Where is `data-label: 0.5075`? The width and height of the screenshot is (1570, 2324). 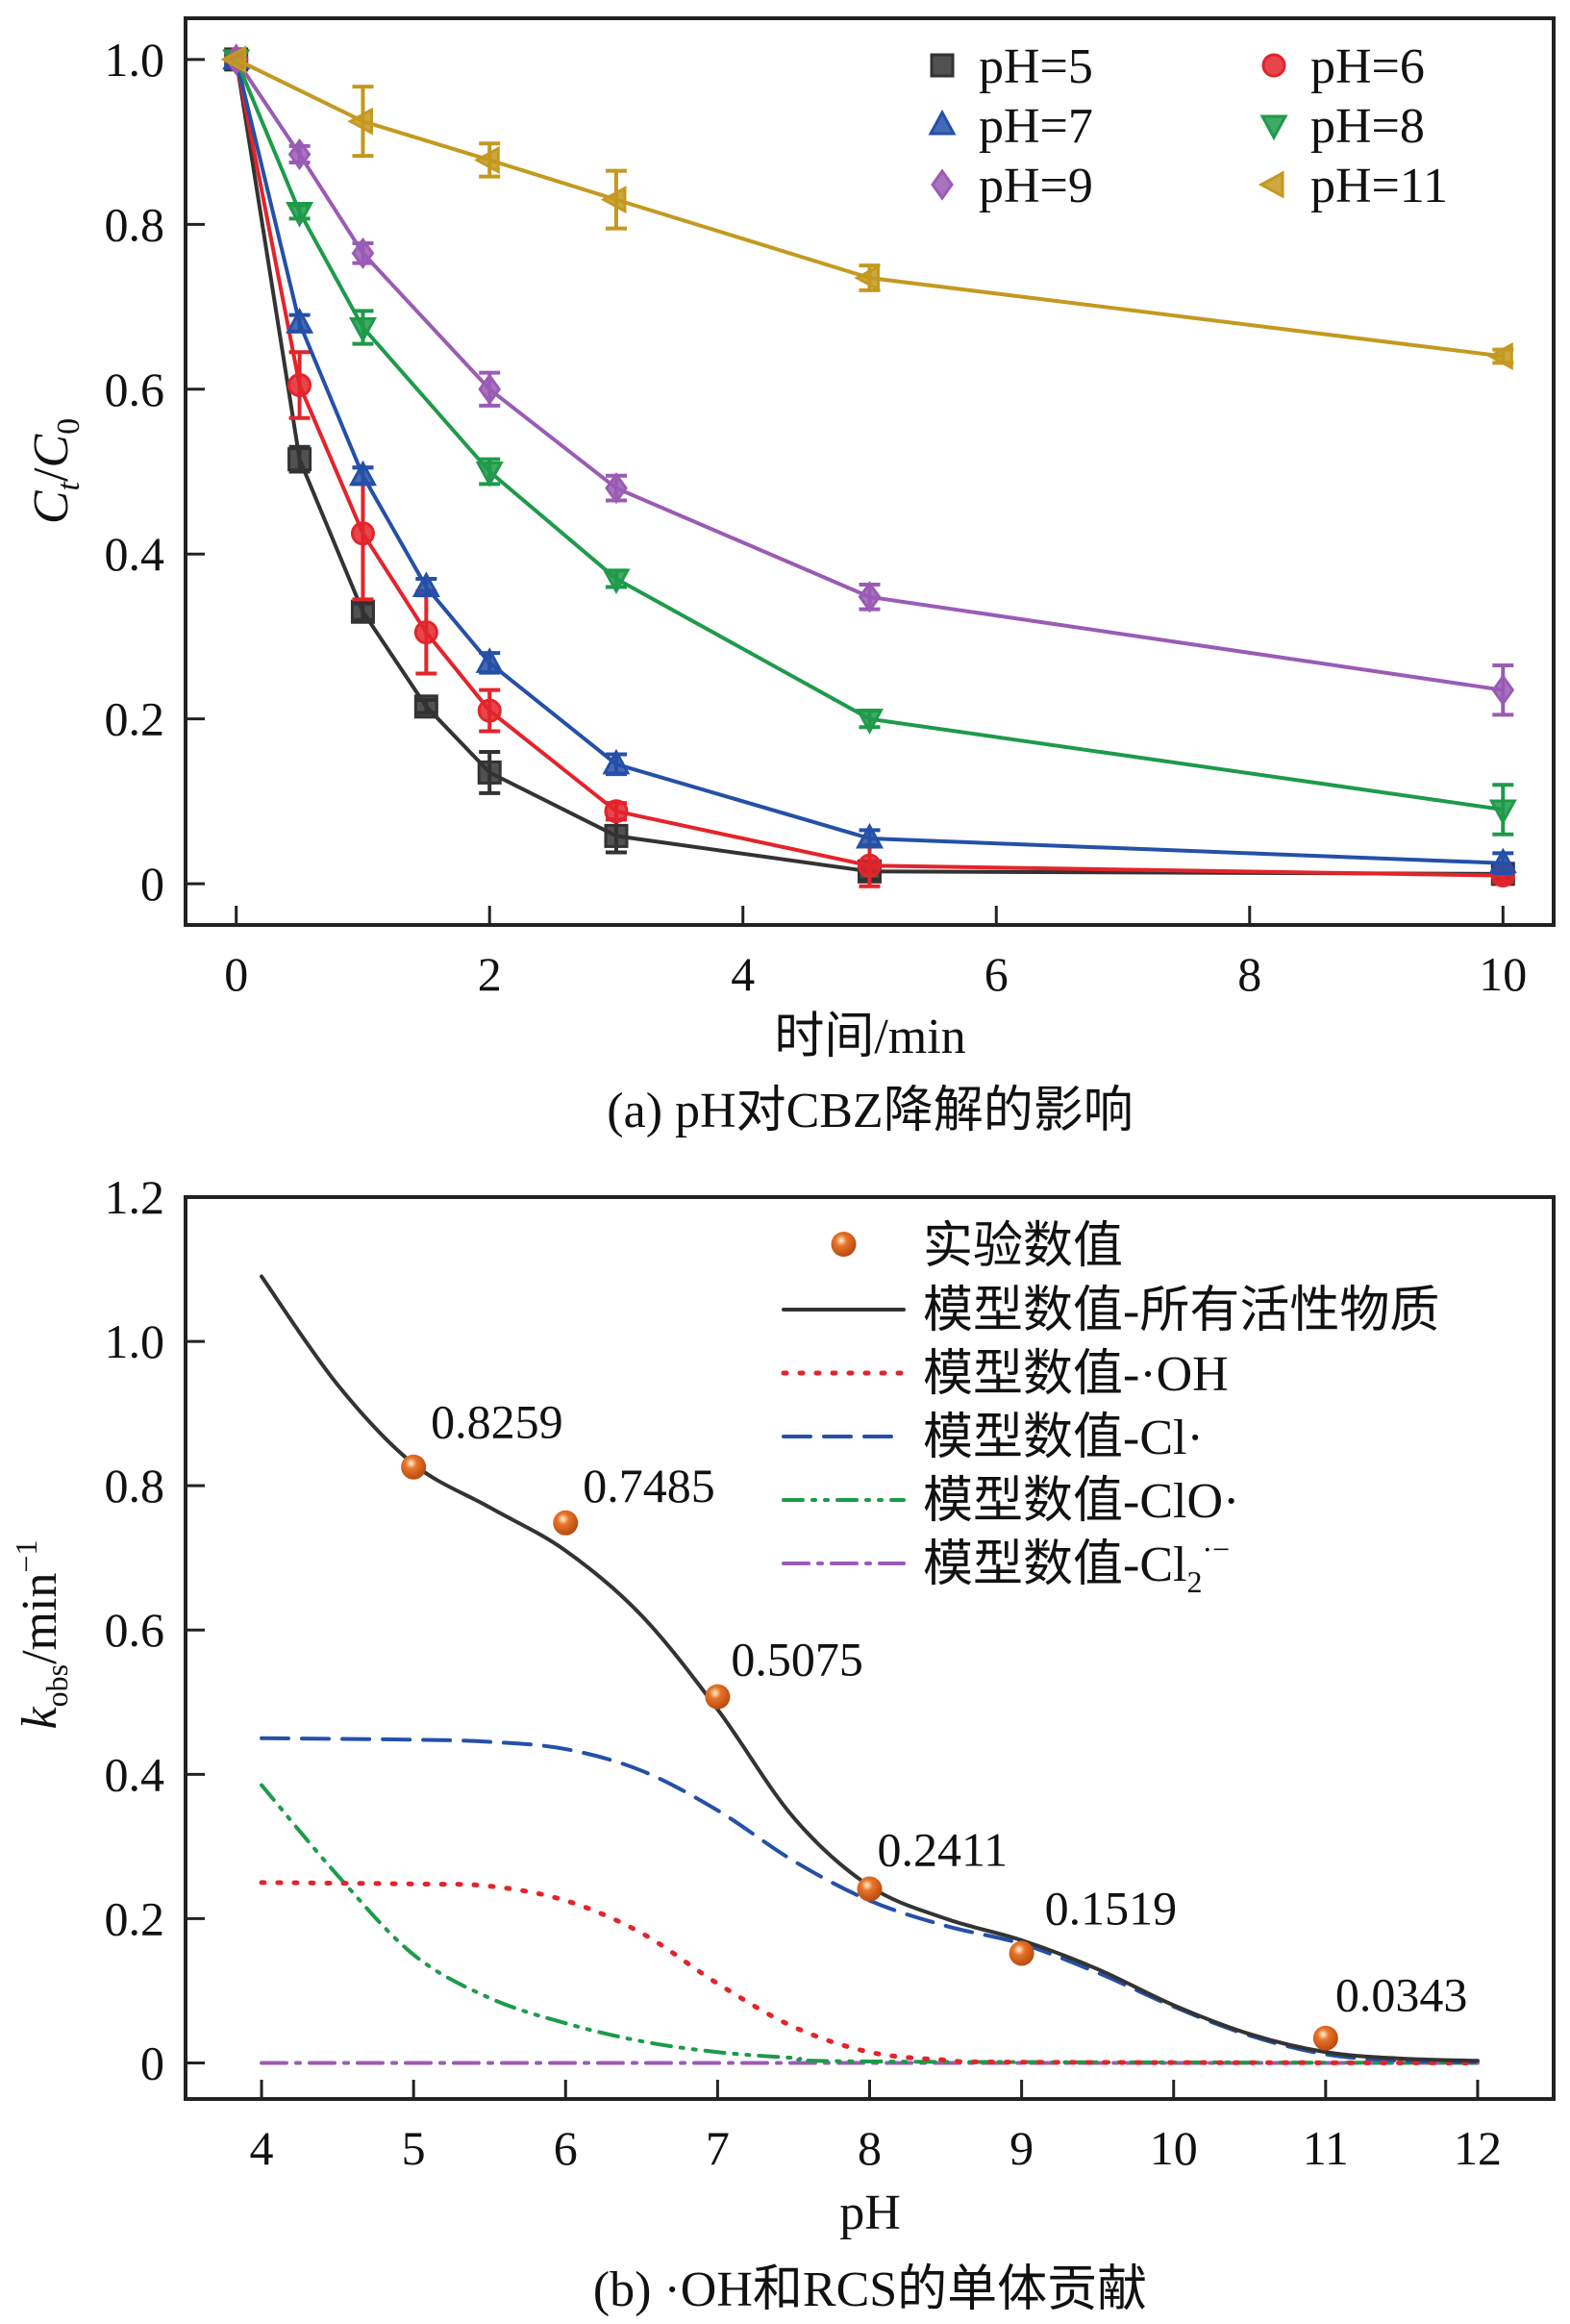 data-label: 0.5075 is located at coordinates (797, 1660).